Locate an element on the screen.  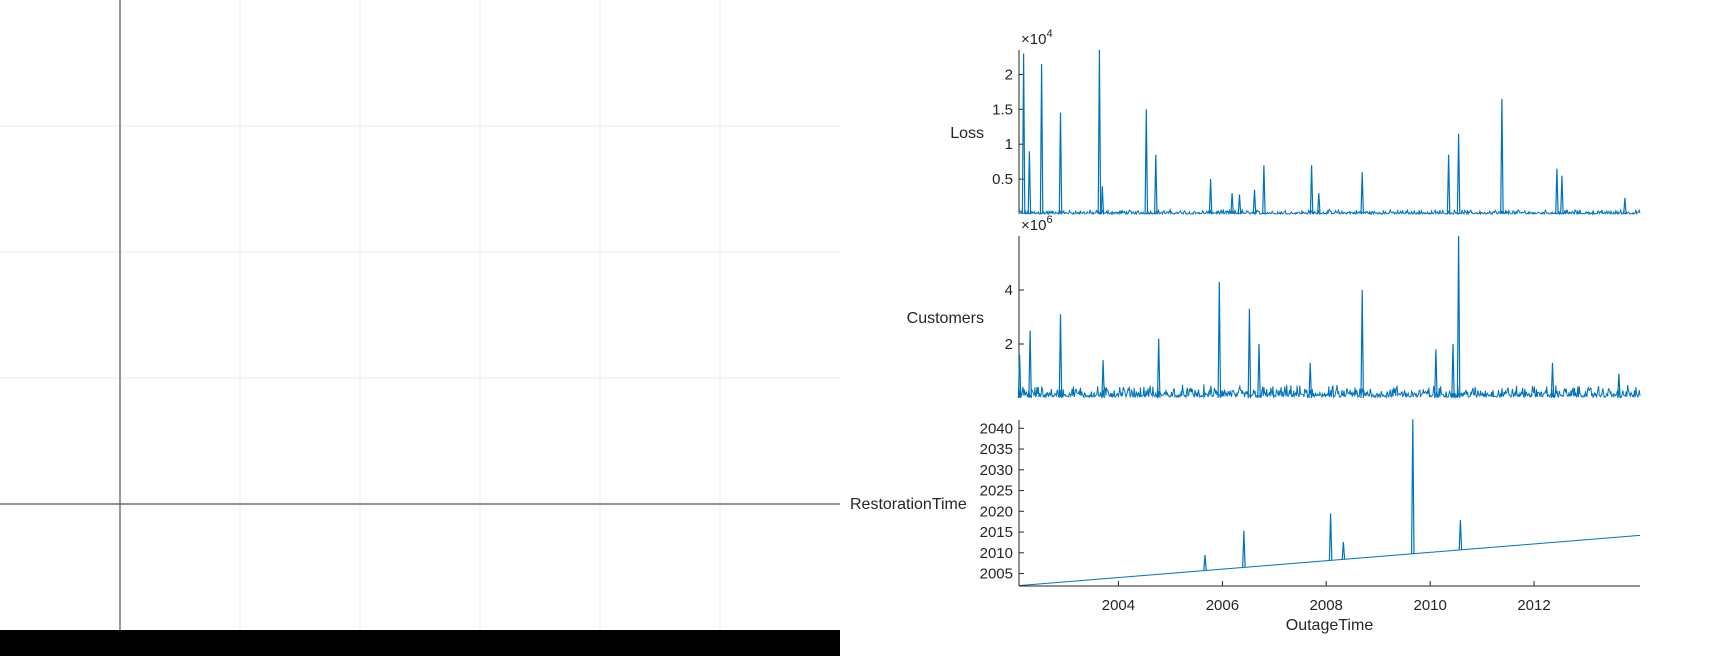
x-tick-label: 2008 is located at coordinates (1326, 605).